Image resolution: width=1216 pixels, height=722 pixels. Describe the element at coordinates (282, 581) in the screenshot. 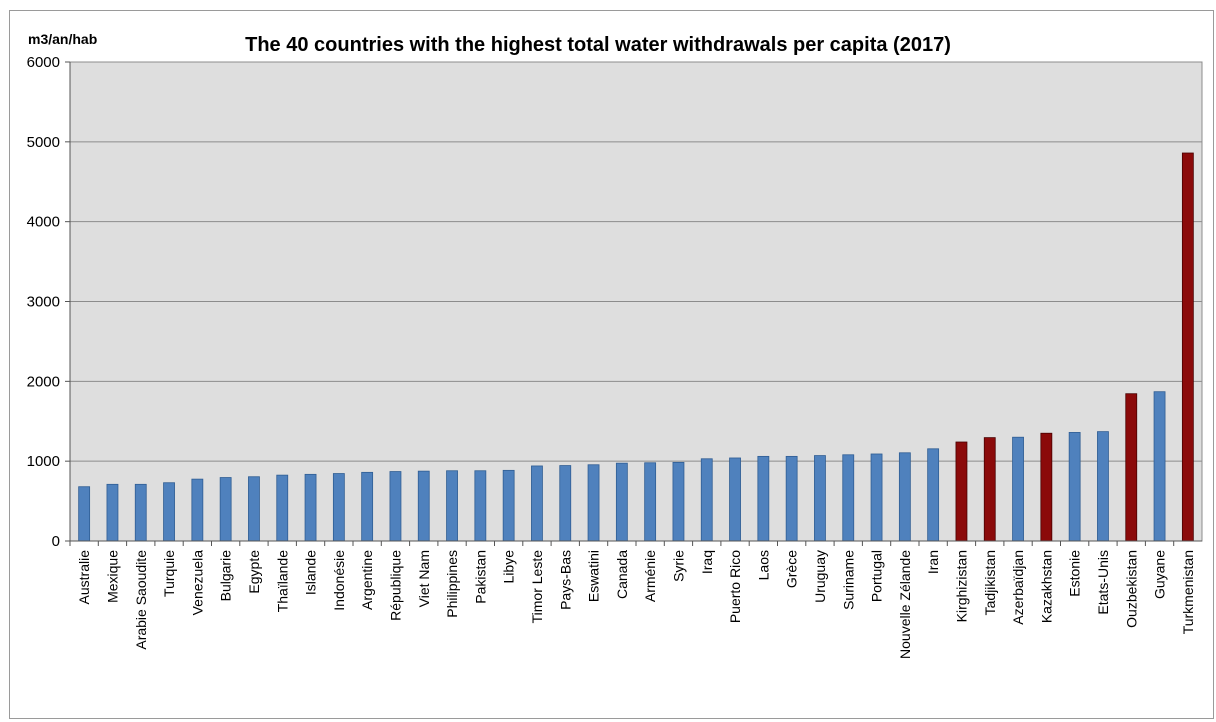

I see `x-tick-label: Thaïlande` at that location.